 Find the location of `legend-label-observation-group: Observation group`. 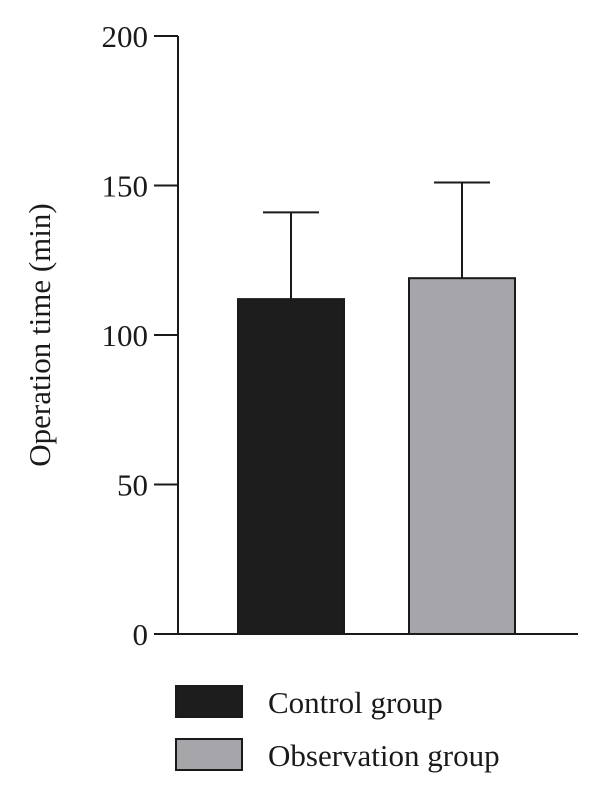

legend-label-observation-group: Observation group is located at coordinates (384, 755).